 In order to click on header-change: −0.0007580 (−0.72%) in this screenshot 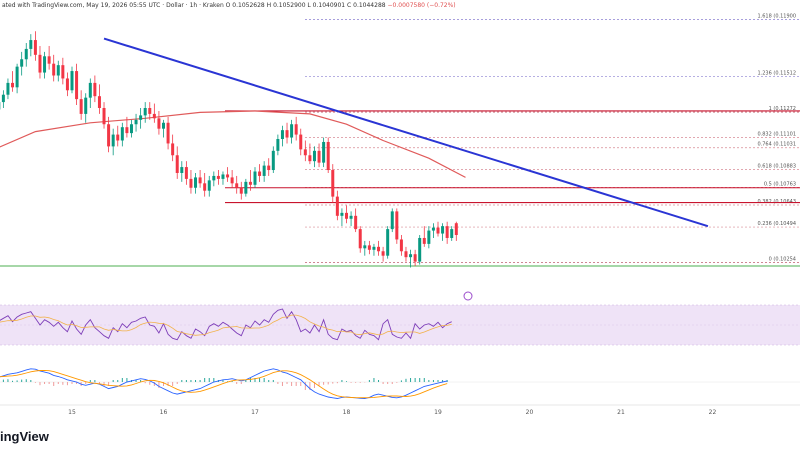, I will do `click(421, 5)`.